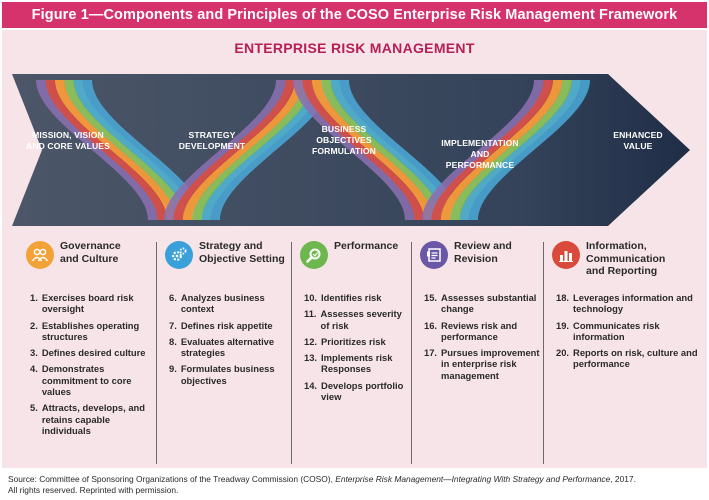 Image resolution: width=709 pixels, height=500 pixels. What do you see at coordinates (343, 297) in the screenshot?
I see `principle-item: 10. Identifies risk` at bounding box center [343, 297].